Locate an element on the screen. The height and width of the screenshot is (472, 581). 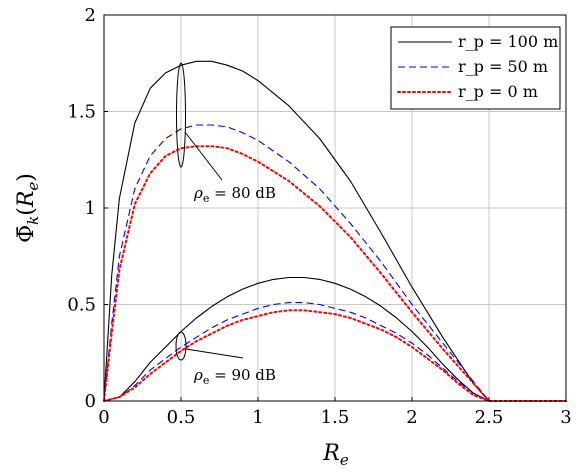
legend: r_p = 100 m r_p = 50 m r_p = 0 m is located at coordinates (475, 68).